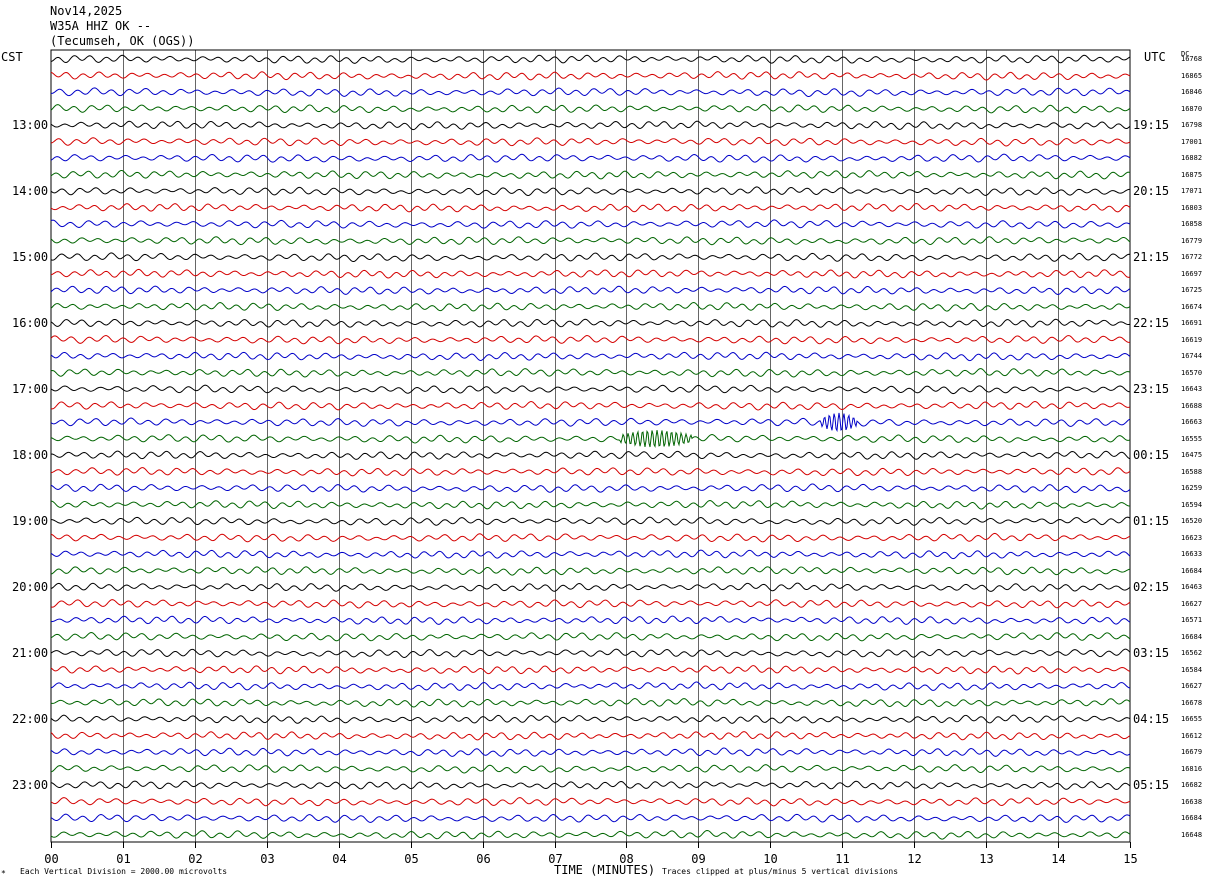 The image size is (1210, 886). I want to click on x-tick-label: 15, so click(1130, 859).